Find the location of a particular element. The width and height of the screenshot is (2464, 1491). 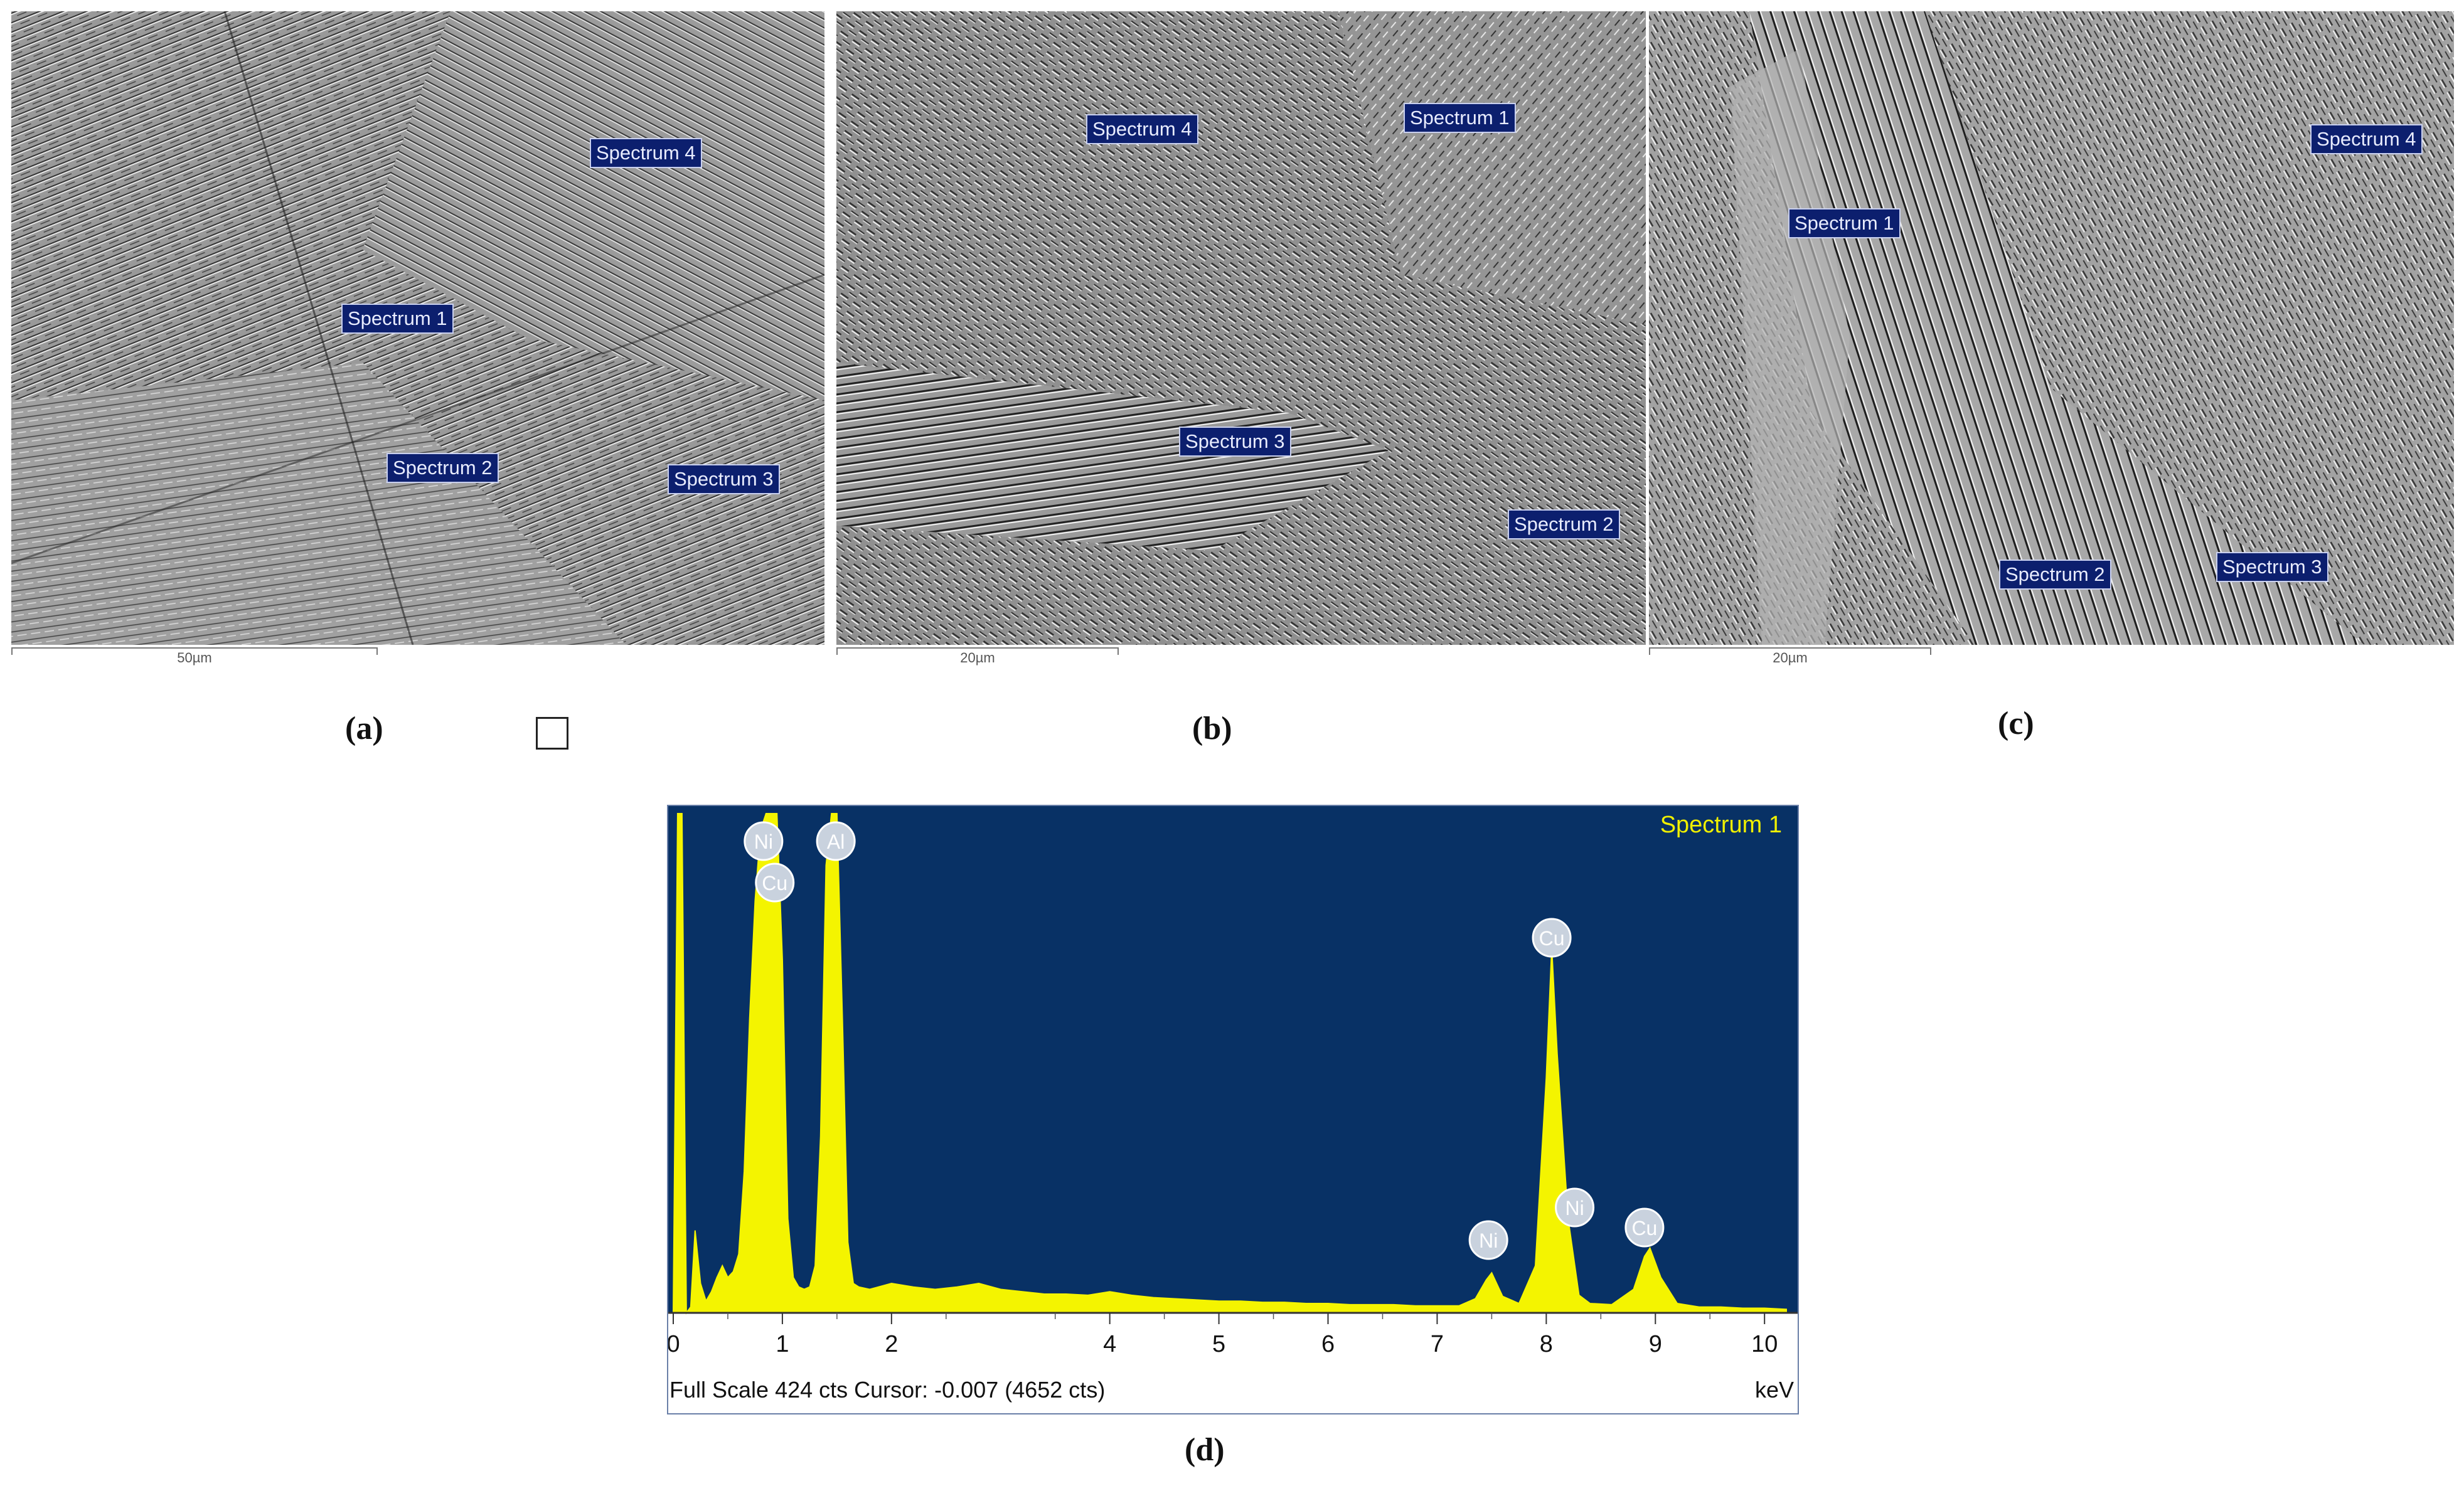

scale-bar-a: 50µm is located at coordinates (194, 656).